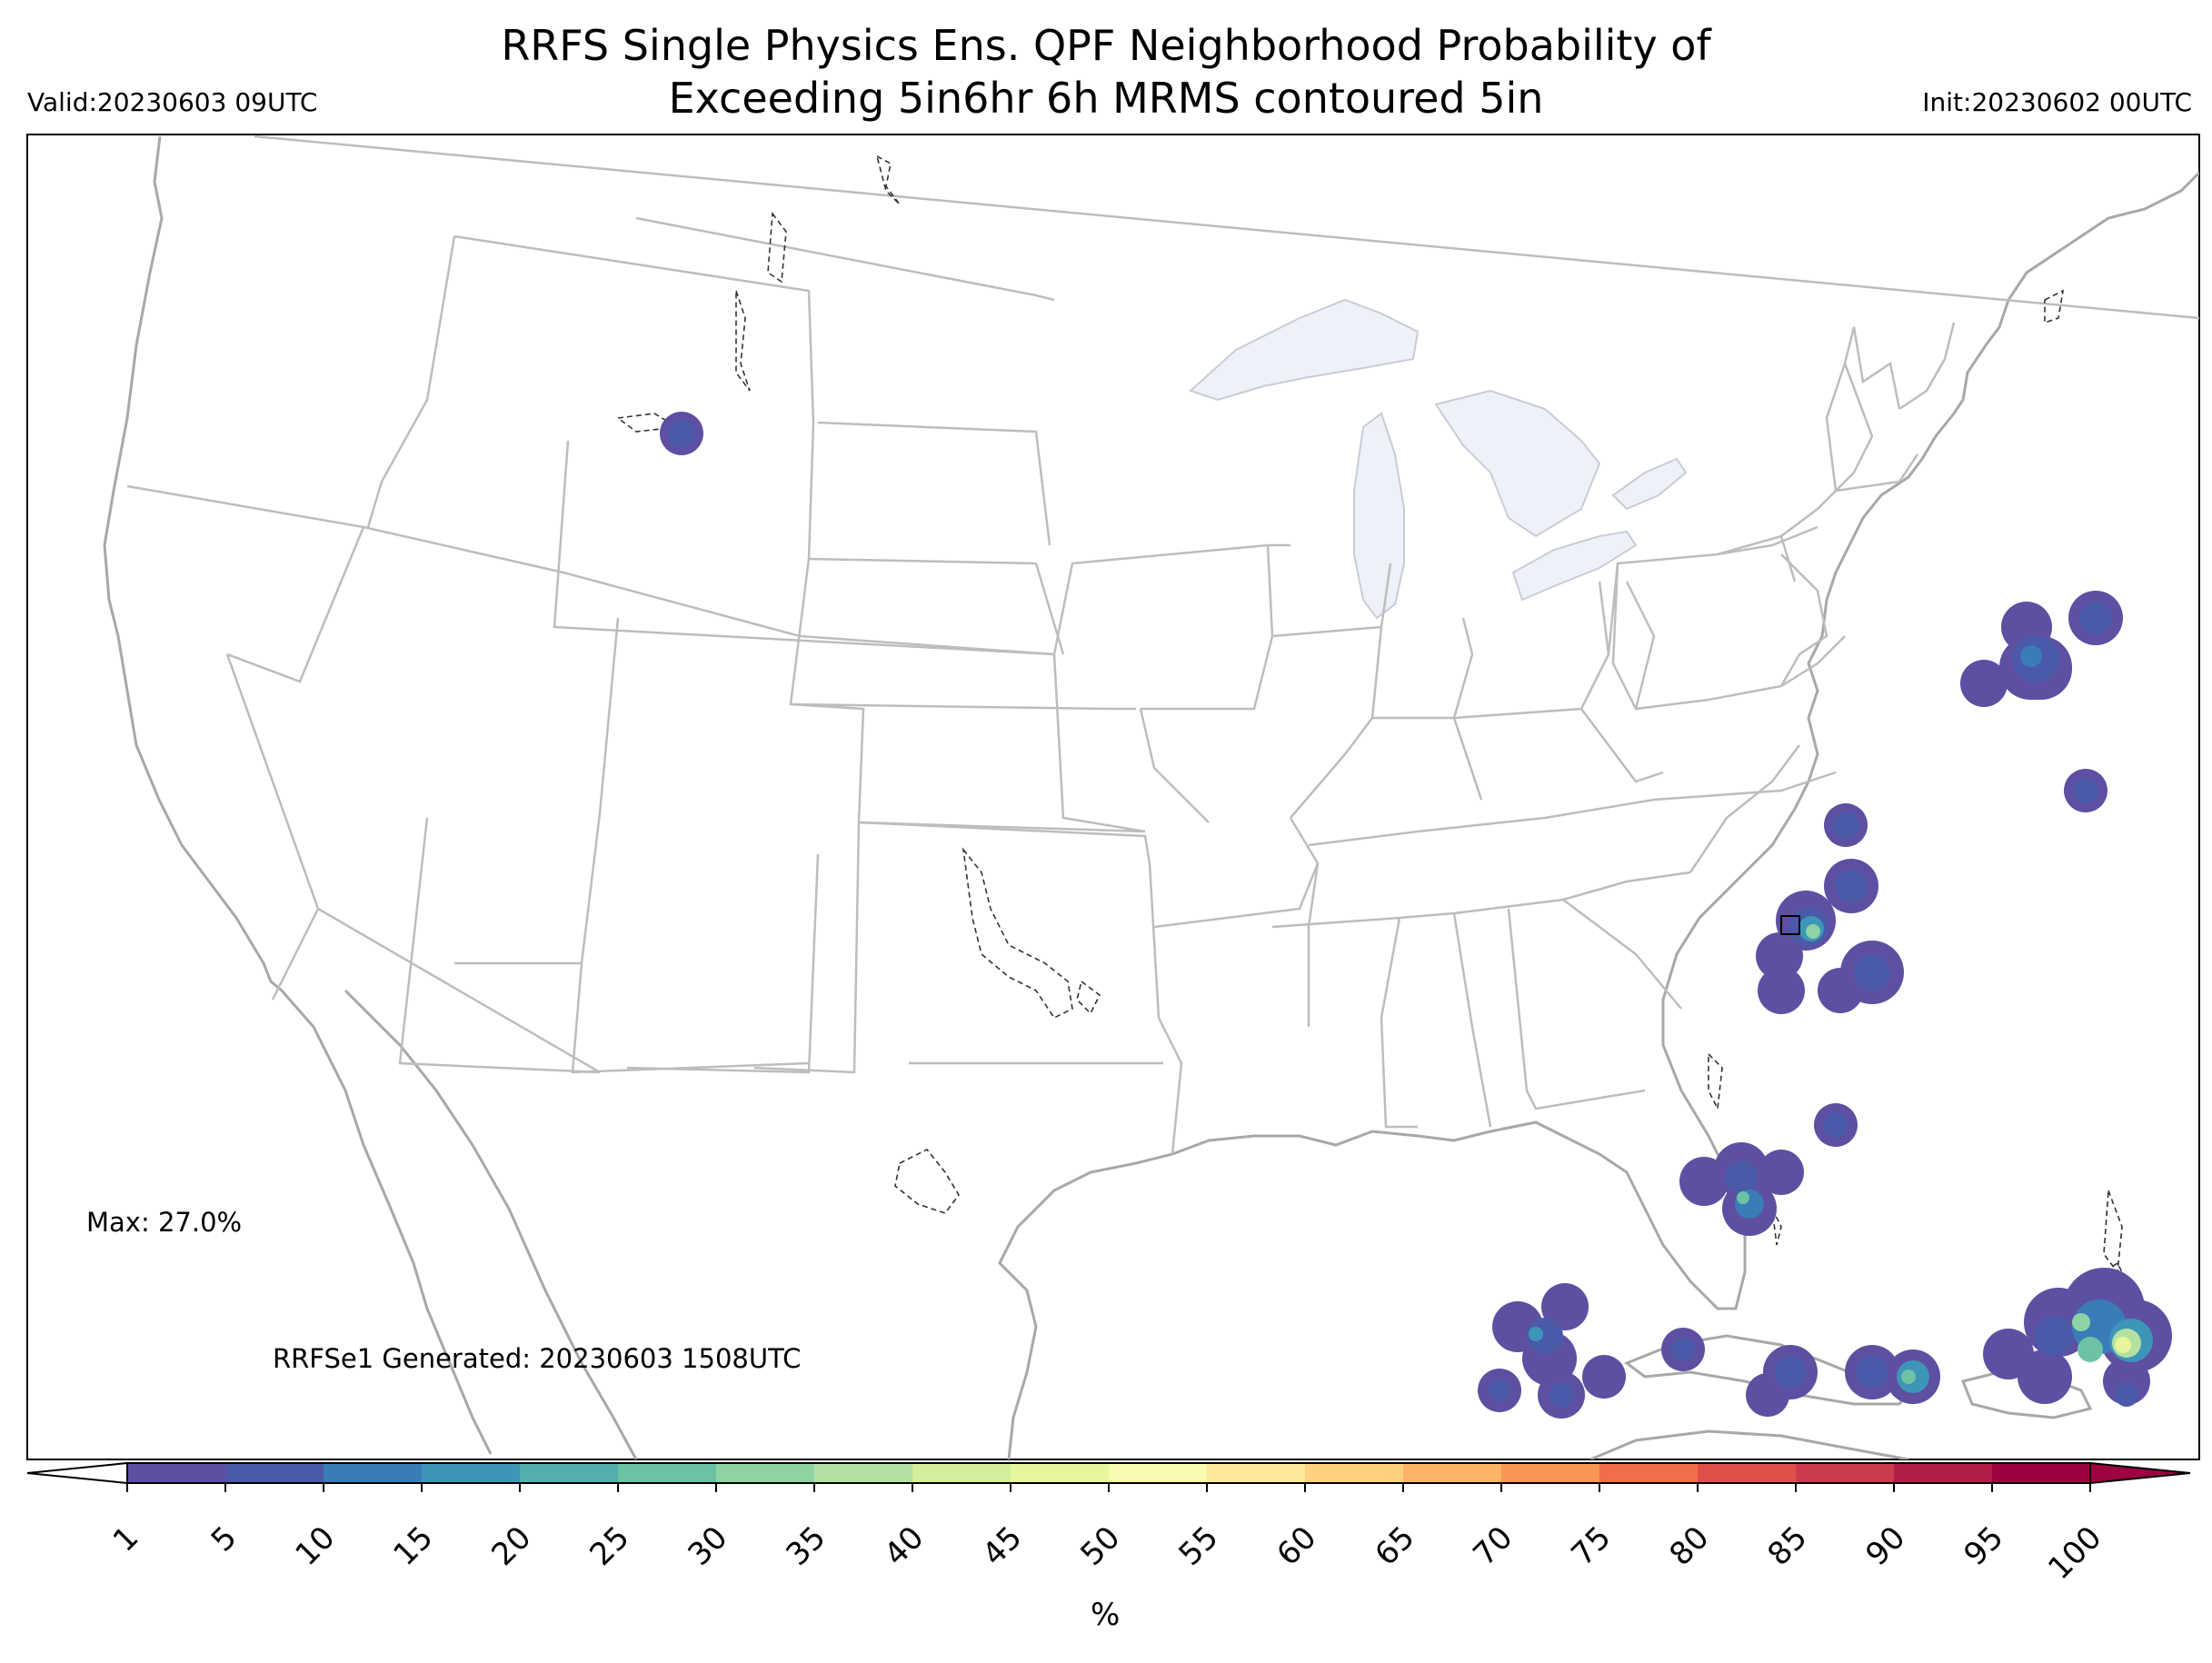 The width and height of the screenshot is (2212, 1663). I want to click on colorbar-tick-label: 5, so click(224, 1539).